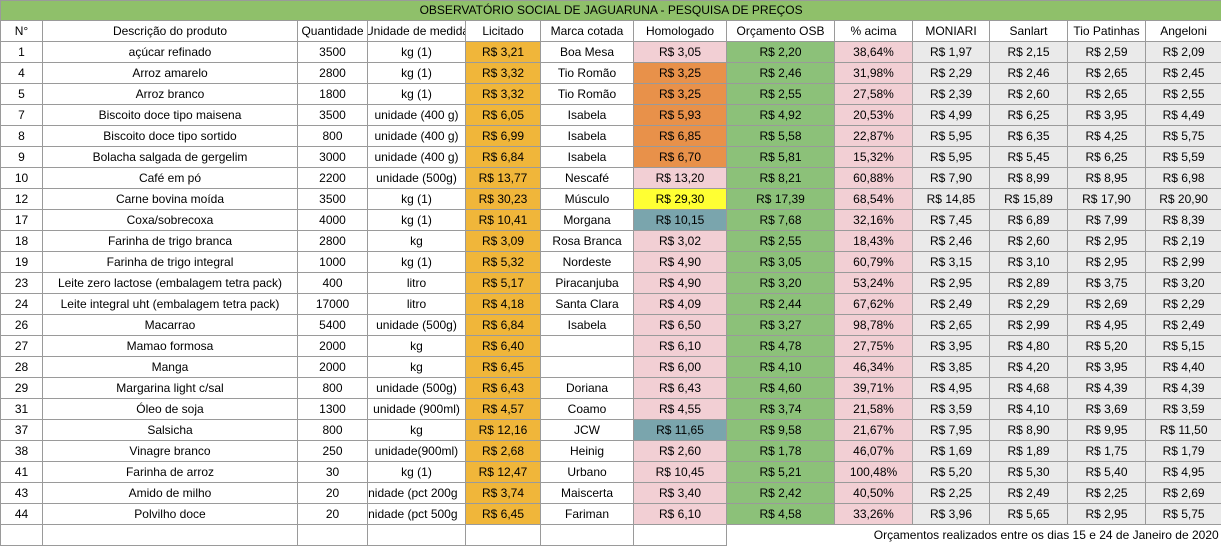  I want to click on cell-descricao: Bolacha salgada de gergelim, so click(170, 157).